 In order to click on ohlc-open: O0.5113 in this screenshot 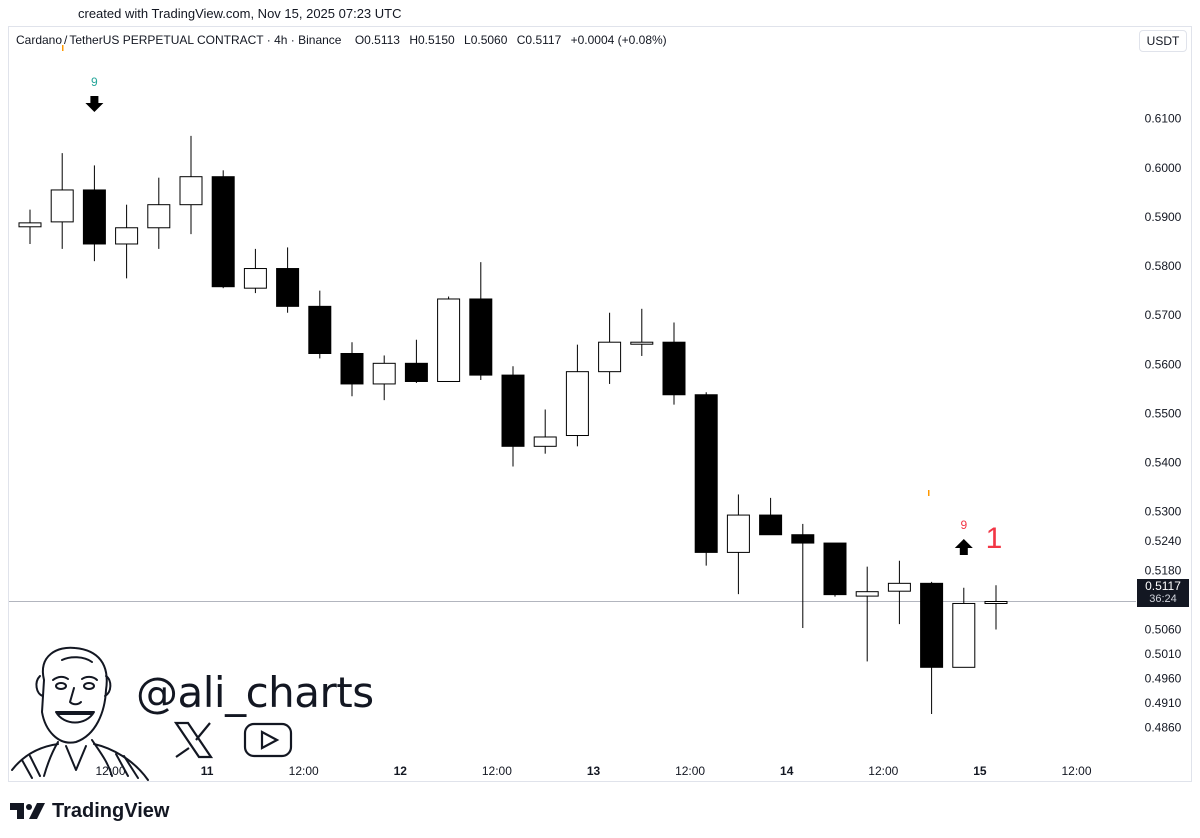, I will do `click(377, 40)`.